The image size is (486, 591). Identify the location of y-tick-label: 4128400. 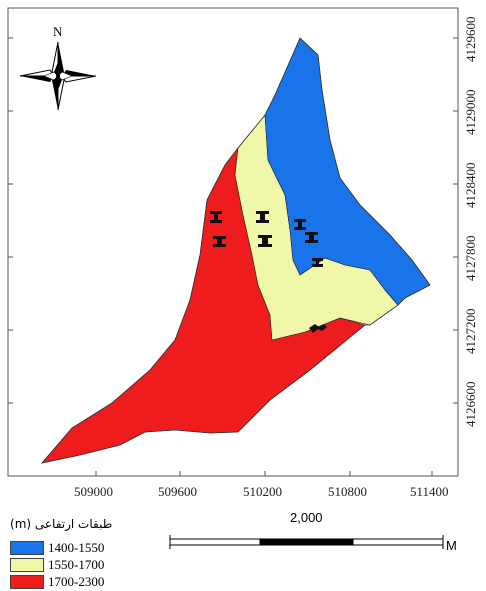
(470, 186).